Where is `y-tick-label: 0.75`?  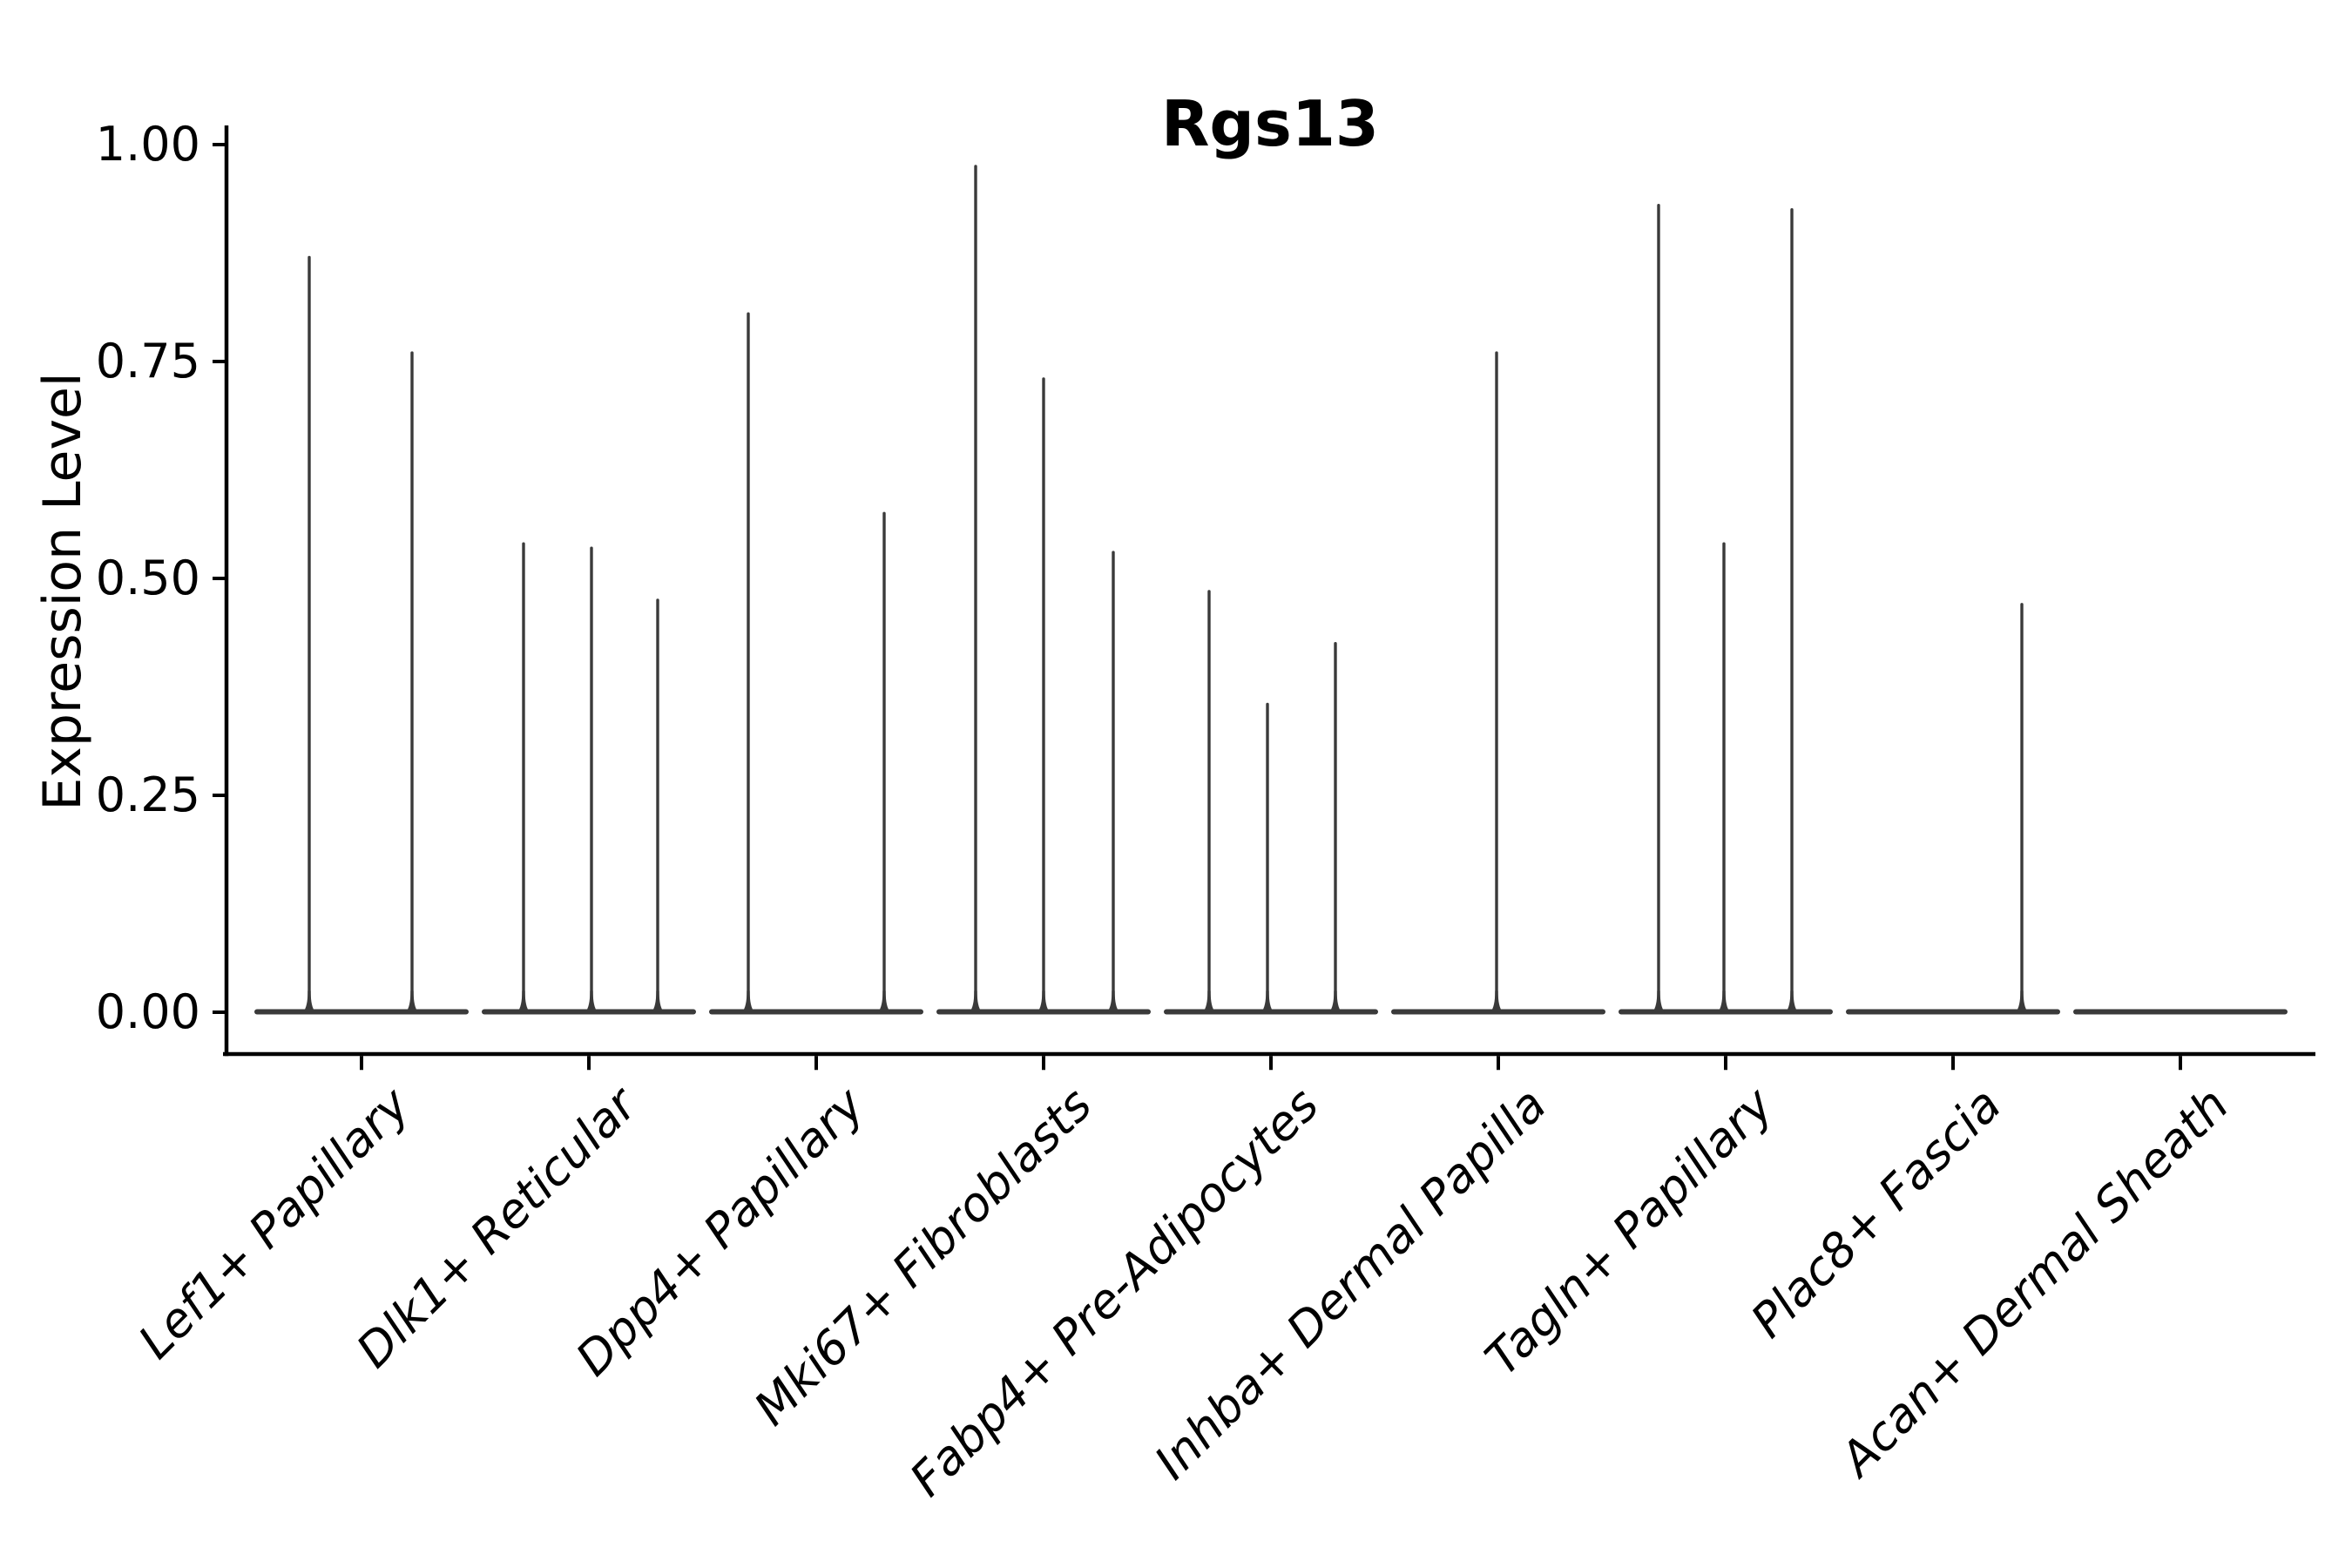 y-tick-label: 0.75 is located at coordinates (147, 361).